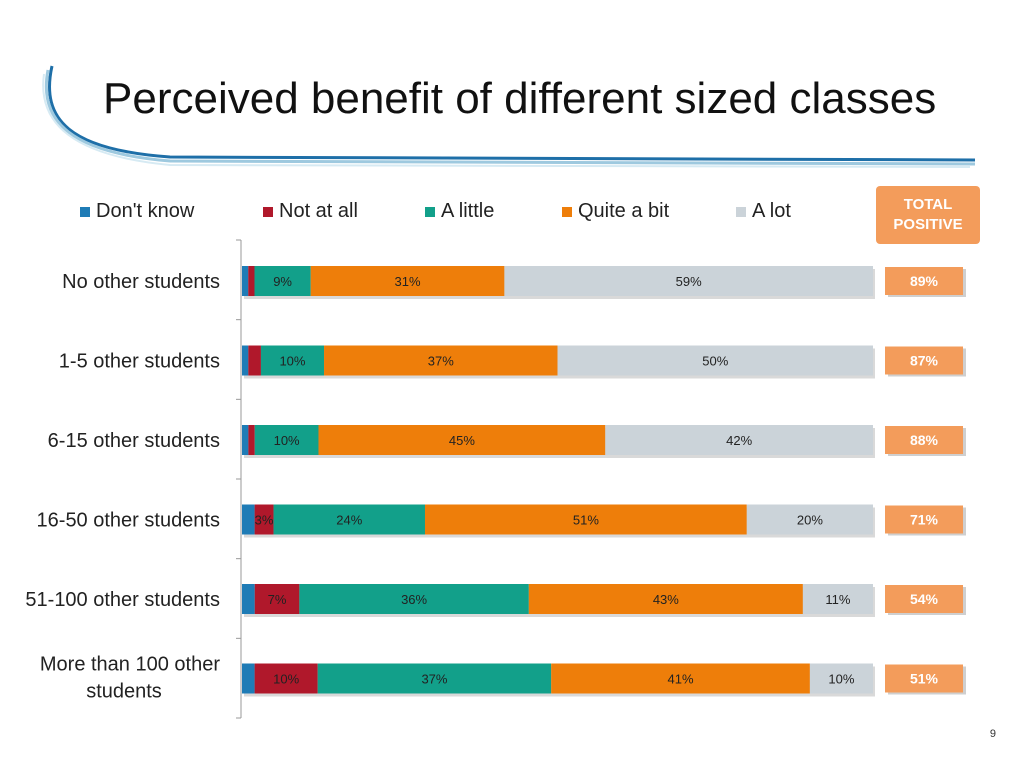 Image resolution: width=1024 pixels, height=768 pixels. I want to click on data-label-a-little: 36%, so click(414, 599).